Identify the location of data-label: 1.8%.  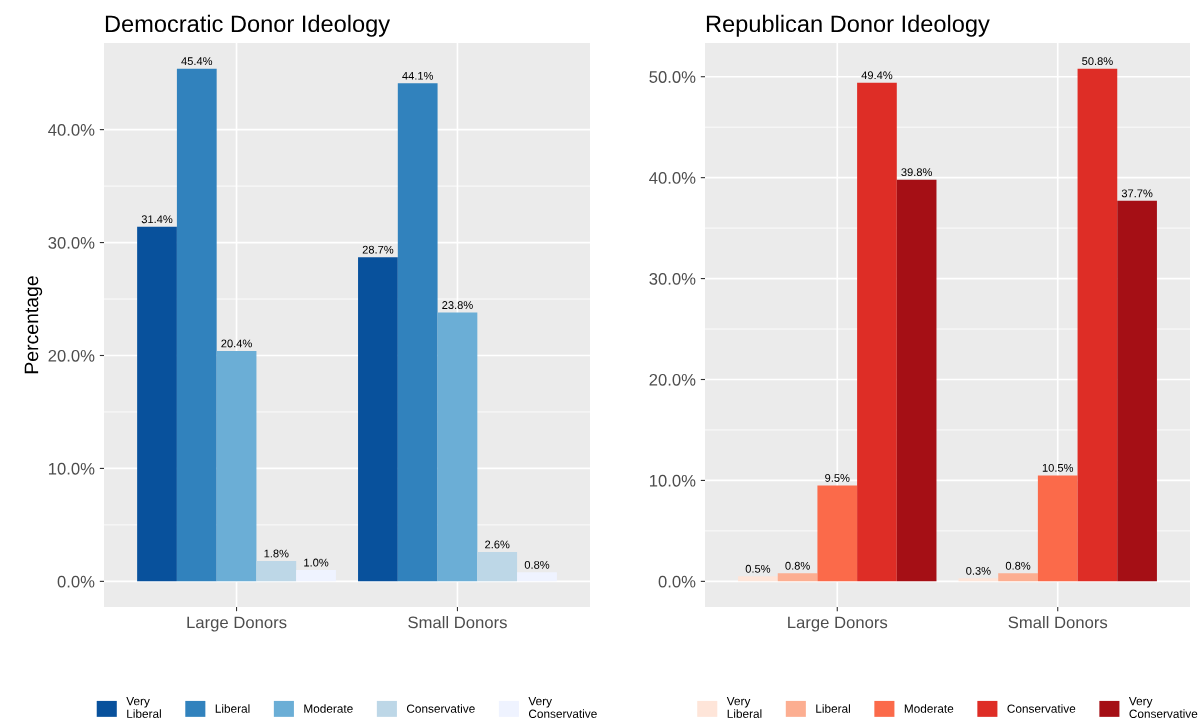
(276, 553).